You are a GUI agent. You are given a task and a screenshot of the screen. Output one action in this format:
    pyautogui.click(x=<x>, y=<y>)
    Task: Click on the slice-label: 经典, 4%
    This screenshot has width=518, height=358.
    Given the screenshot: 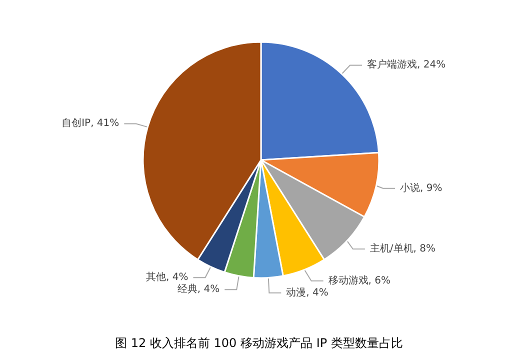 What is the action you would take?
    pyautogui.click(x=198, y=289)
    